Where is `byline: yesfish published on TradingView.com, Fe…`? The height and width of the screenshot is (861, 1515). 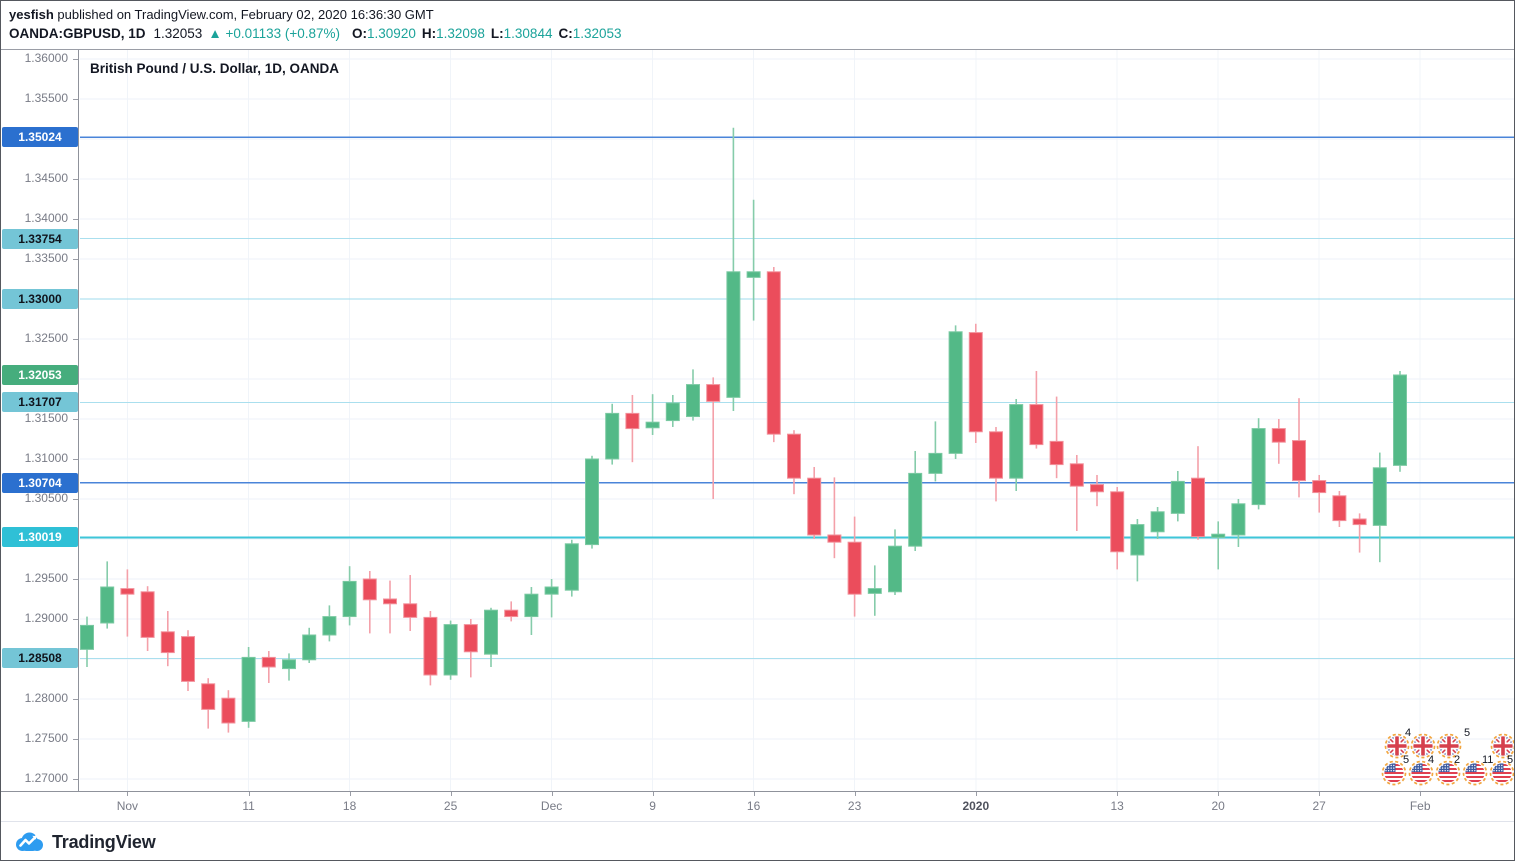
byline: yesfish published on TradingView.com, Fe… is located at coordinates (221, 14).